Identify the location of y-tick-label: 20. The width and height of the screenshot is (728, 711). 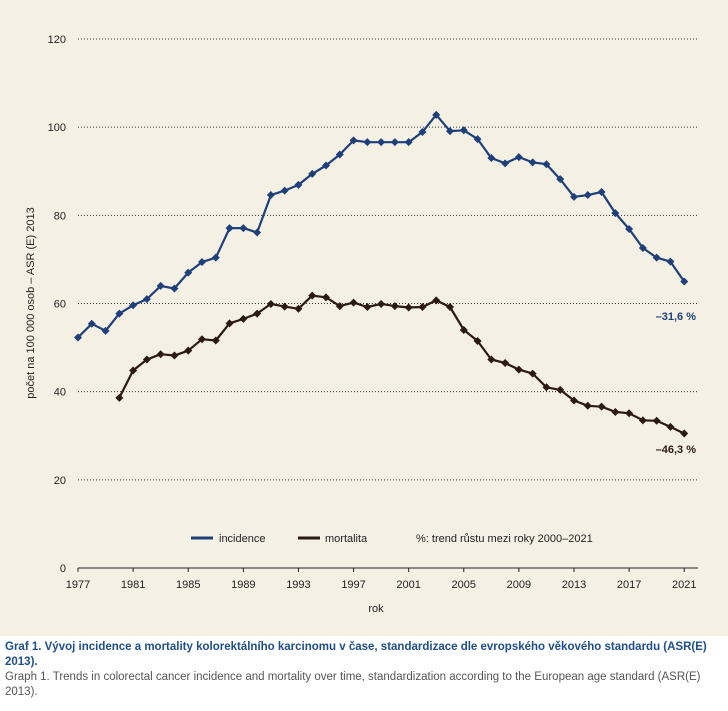
(60, 481).